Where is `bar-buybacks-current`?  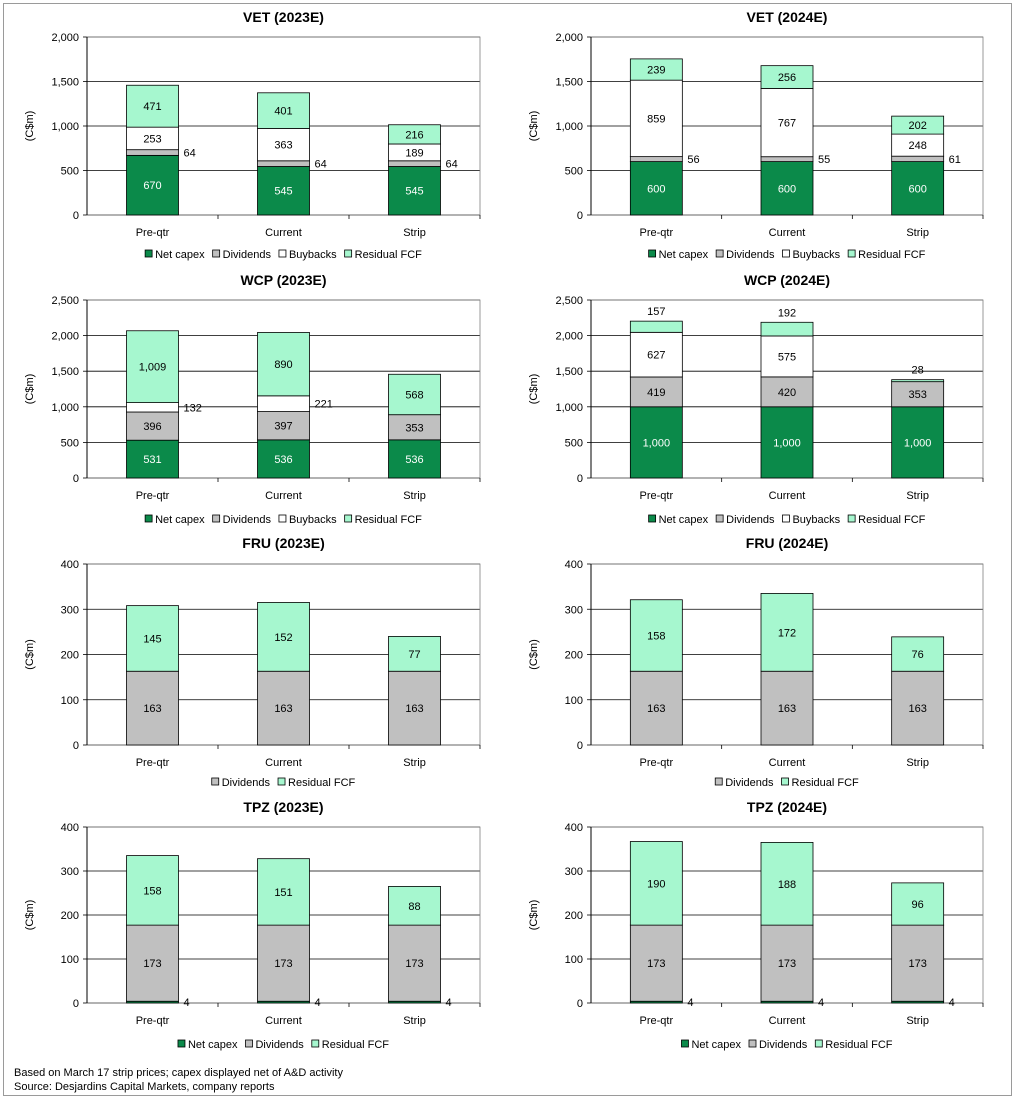
bar-buybacks-current is located at coordinates (283, 145).